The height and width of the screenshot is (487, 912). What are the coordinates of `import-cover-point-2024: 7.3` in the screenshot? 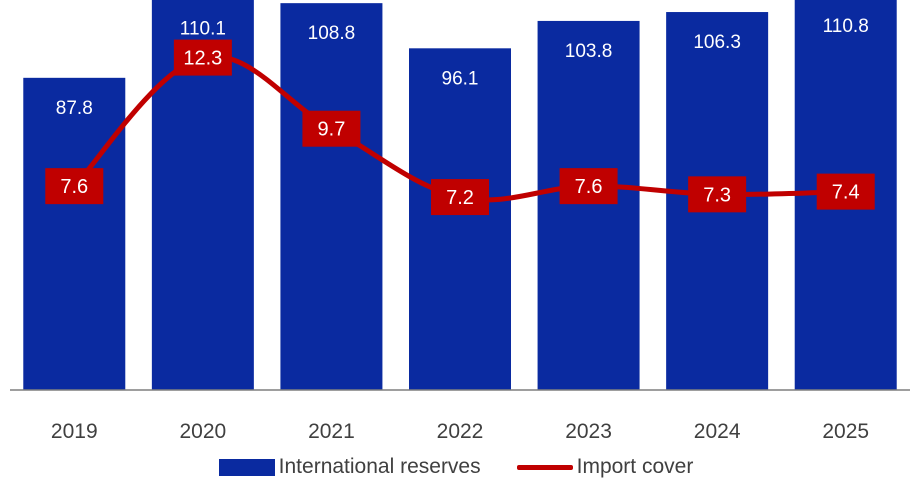 It's located at (717, 194).